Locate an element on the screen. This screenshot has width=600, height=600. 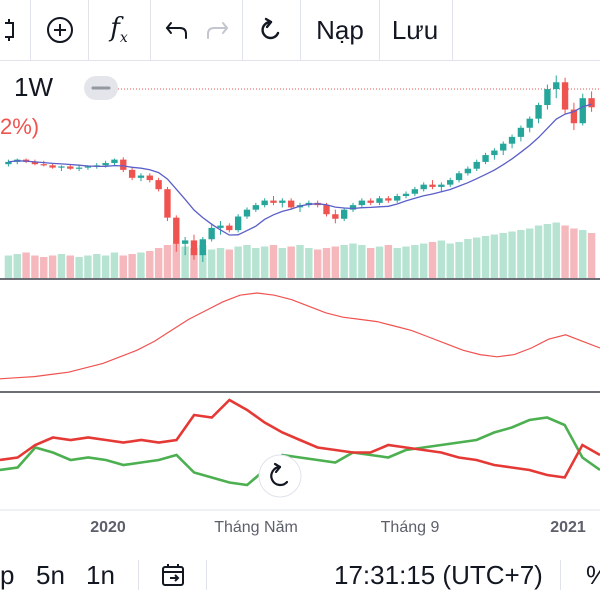
reload-button is located at coordinates (271, 30).